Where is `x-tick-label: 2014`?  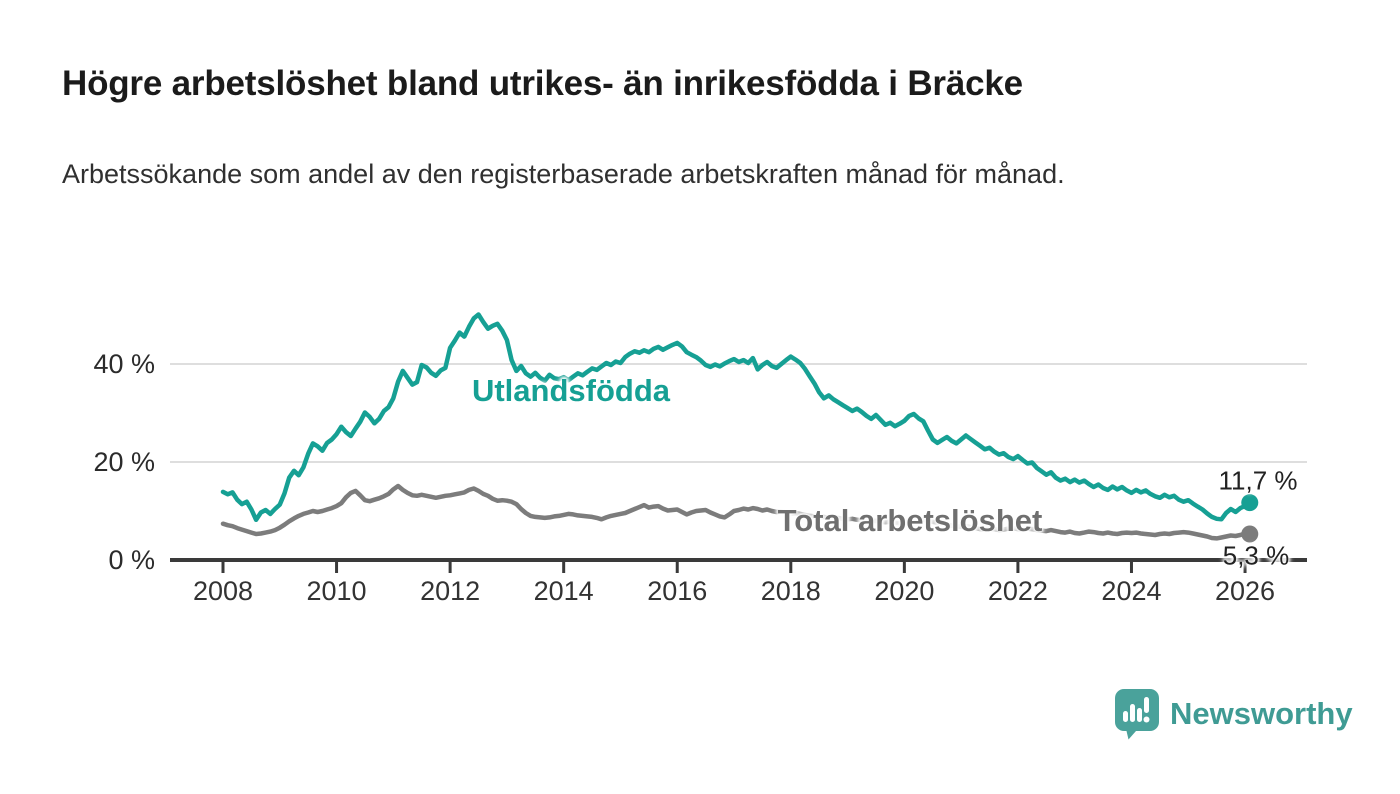
x-tick-label: 2014 is located at coordinates (563, 591).